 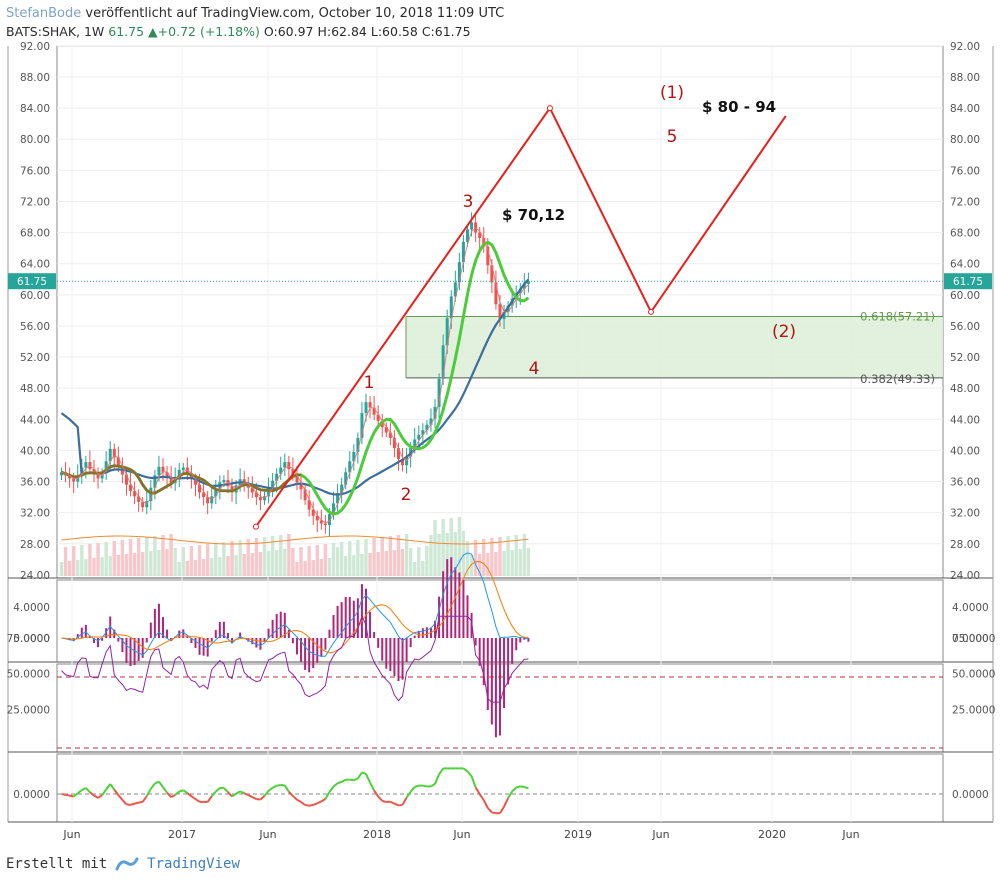 I want to click on tradingview-logo-icon, so click(x=127, y=864).